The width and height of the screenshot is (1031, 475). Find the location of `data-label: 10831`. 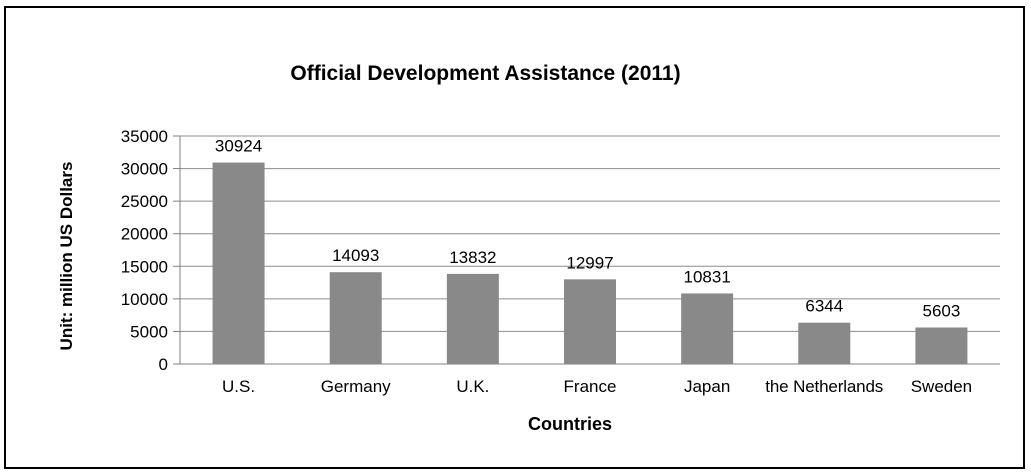

data-label: 10831 is located at coordinates (707, 276).